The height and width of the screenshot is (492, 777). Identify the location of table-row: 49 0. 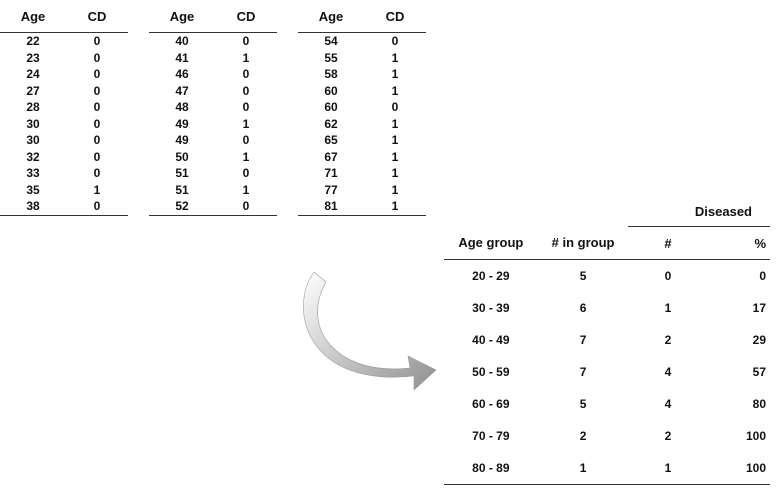
(213, 140).